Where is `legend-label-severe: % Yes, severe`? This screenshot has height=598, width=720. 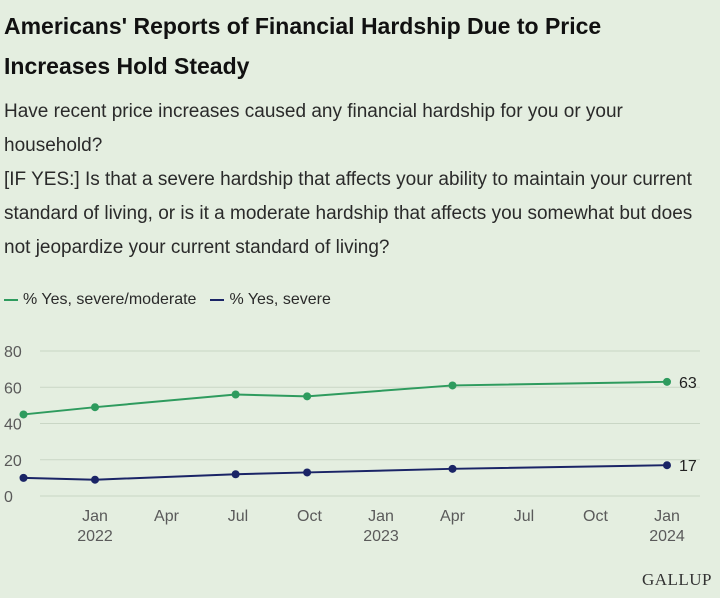 legend-label-severe: % Yes, severe is located at coordinates (280, 299).